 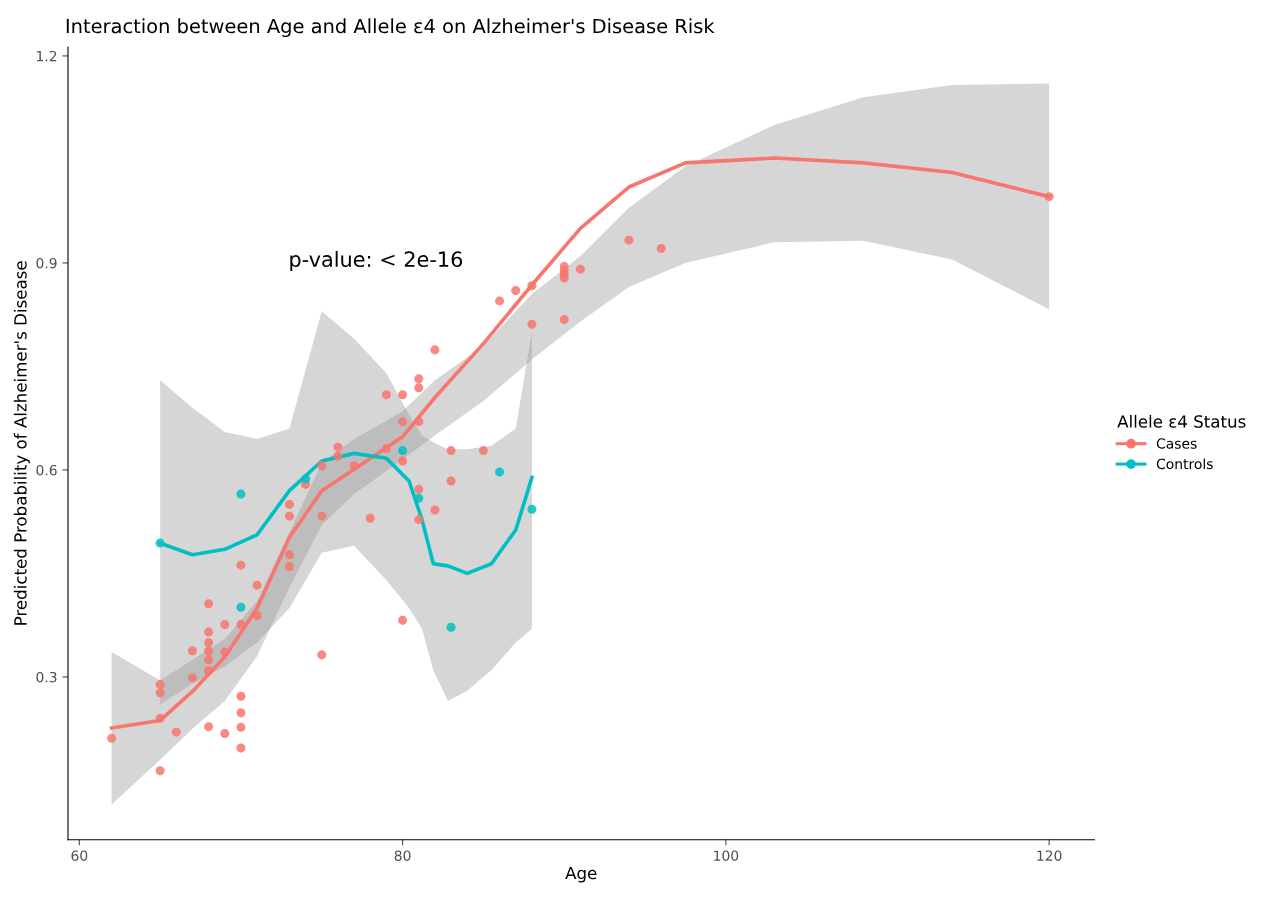 I want to click on x-axis-title: Age, so click(x=581, y=874).